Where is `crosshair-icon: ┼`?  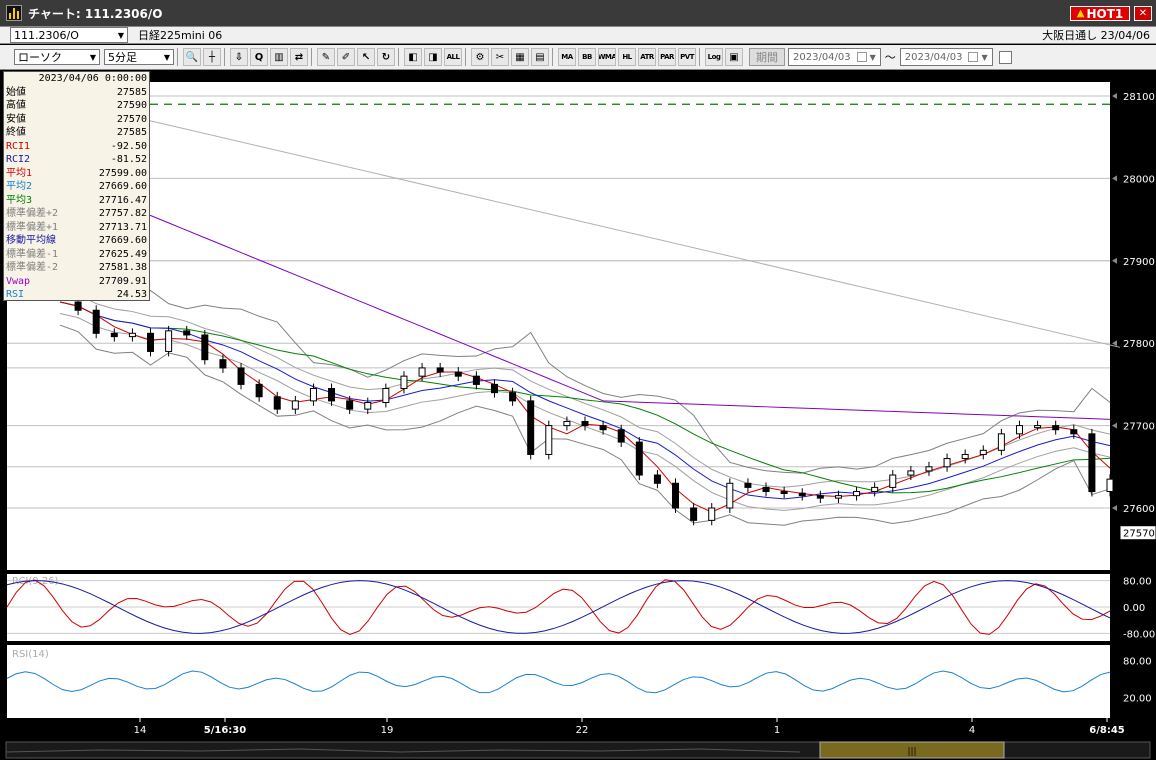 crosshair-icon: ┼ is located at coordinates (212, 57).